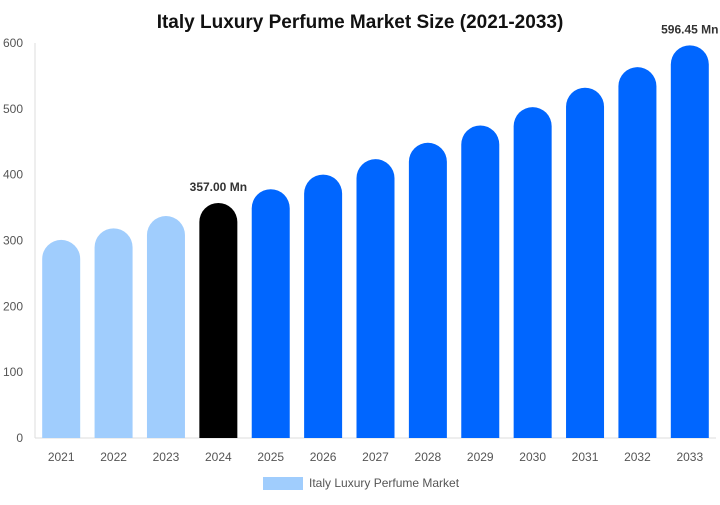  What do you see at coordinates (61, 457) in the screenshot?
I see `x-tick-label: 2021` at bounding box center [61, 457].